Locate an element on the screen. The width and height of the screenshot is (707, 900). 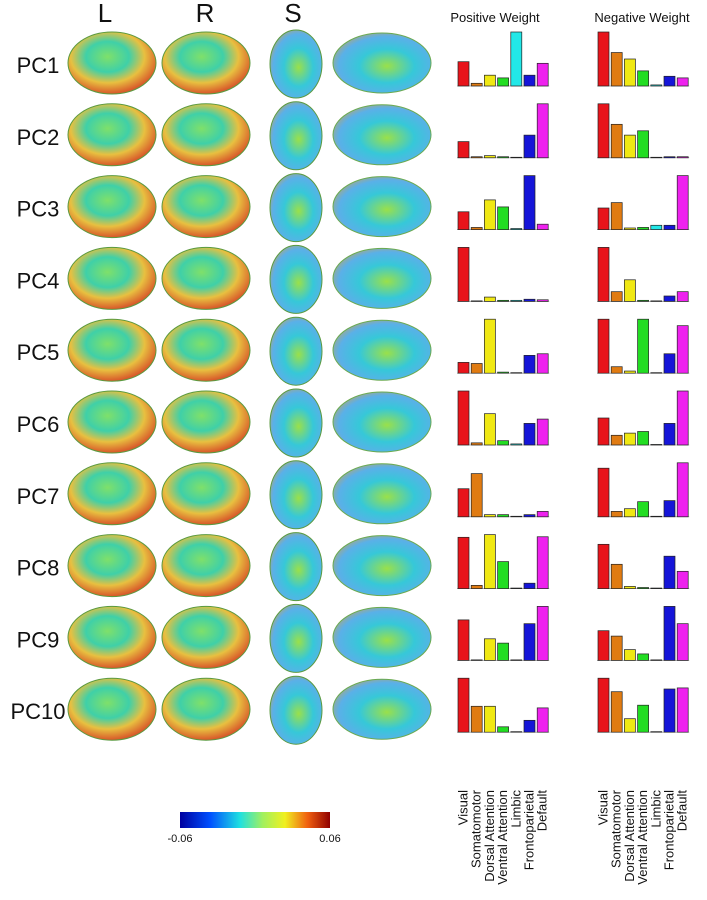
row-label: PC6 is located at coordinates (38, 424).